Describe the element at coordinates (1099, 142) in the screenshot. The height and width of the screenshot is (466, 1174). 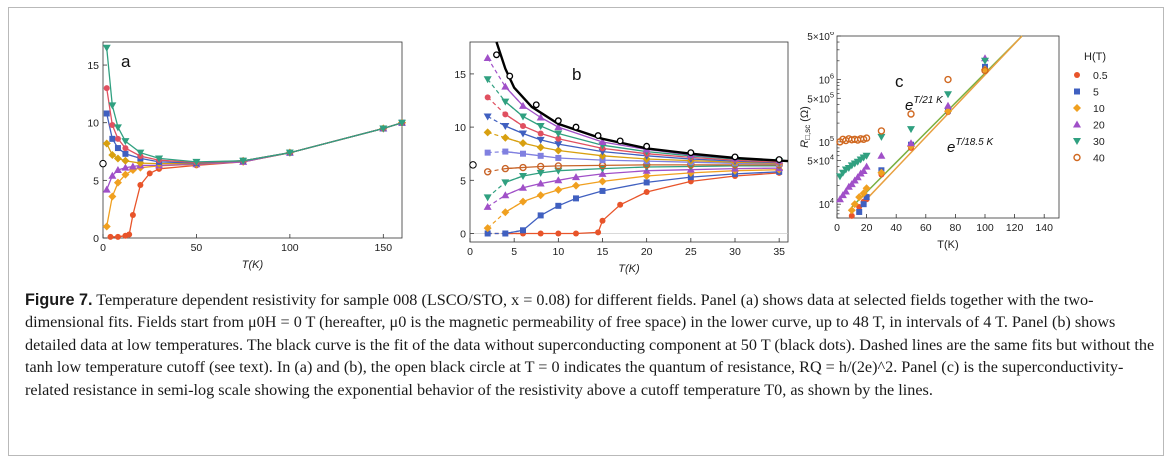
I see `legend-label: 30` at that location.